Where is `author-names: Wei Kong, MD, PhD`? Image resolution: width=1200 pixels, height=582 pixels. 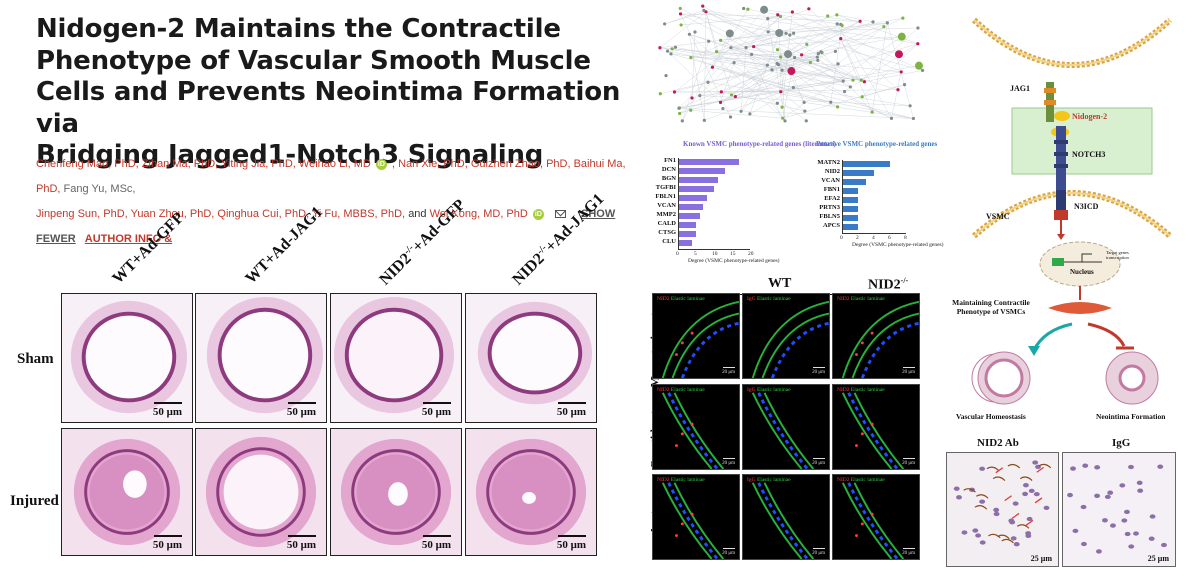 author-names: Wei Kong, MD, PhD is located at coordinates (478, 214).